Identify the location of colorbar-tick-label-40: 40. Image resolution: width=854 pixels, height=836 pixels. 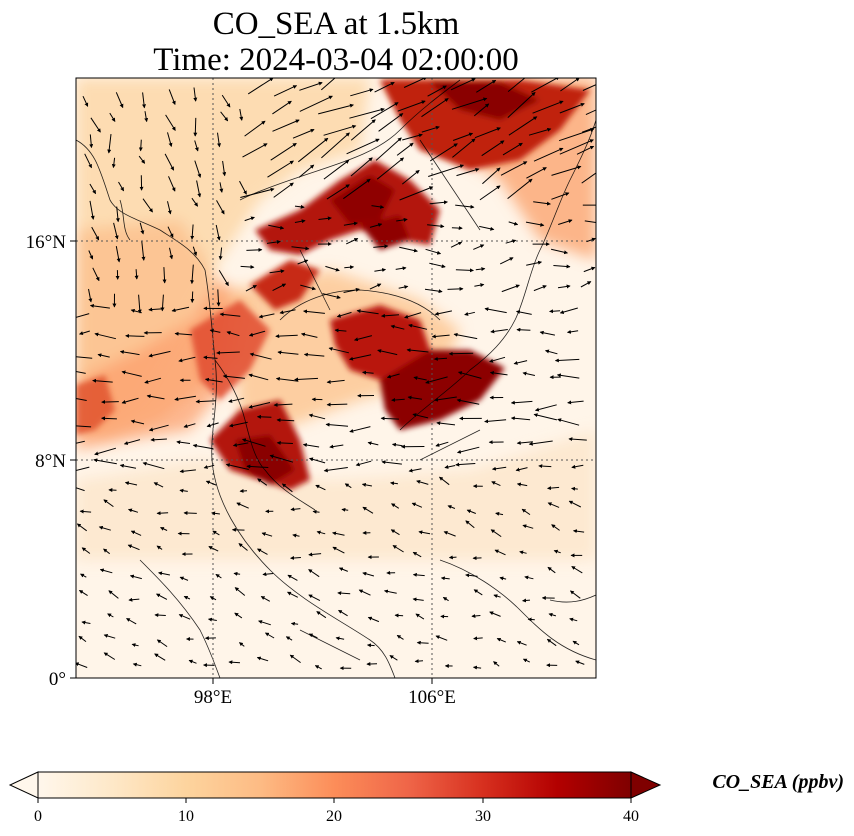
(631, 816).